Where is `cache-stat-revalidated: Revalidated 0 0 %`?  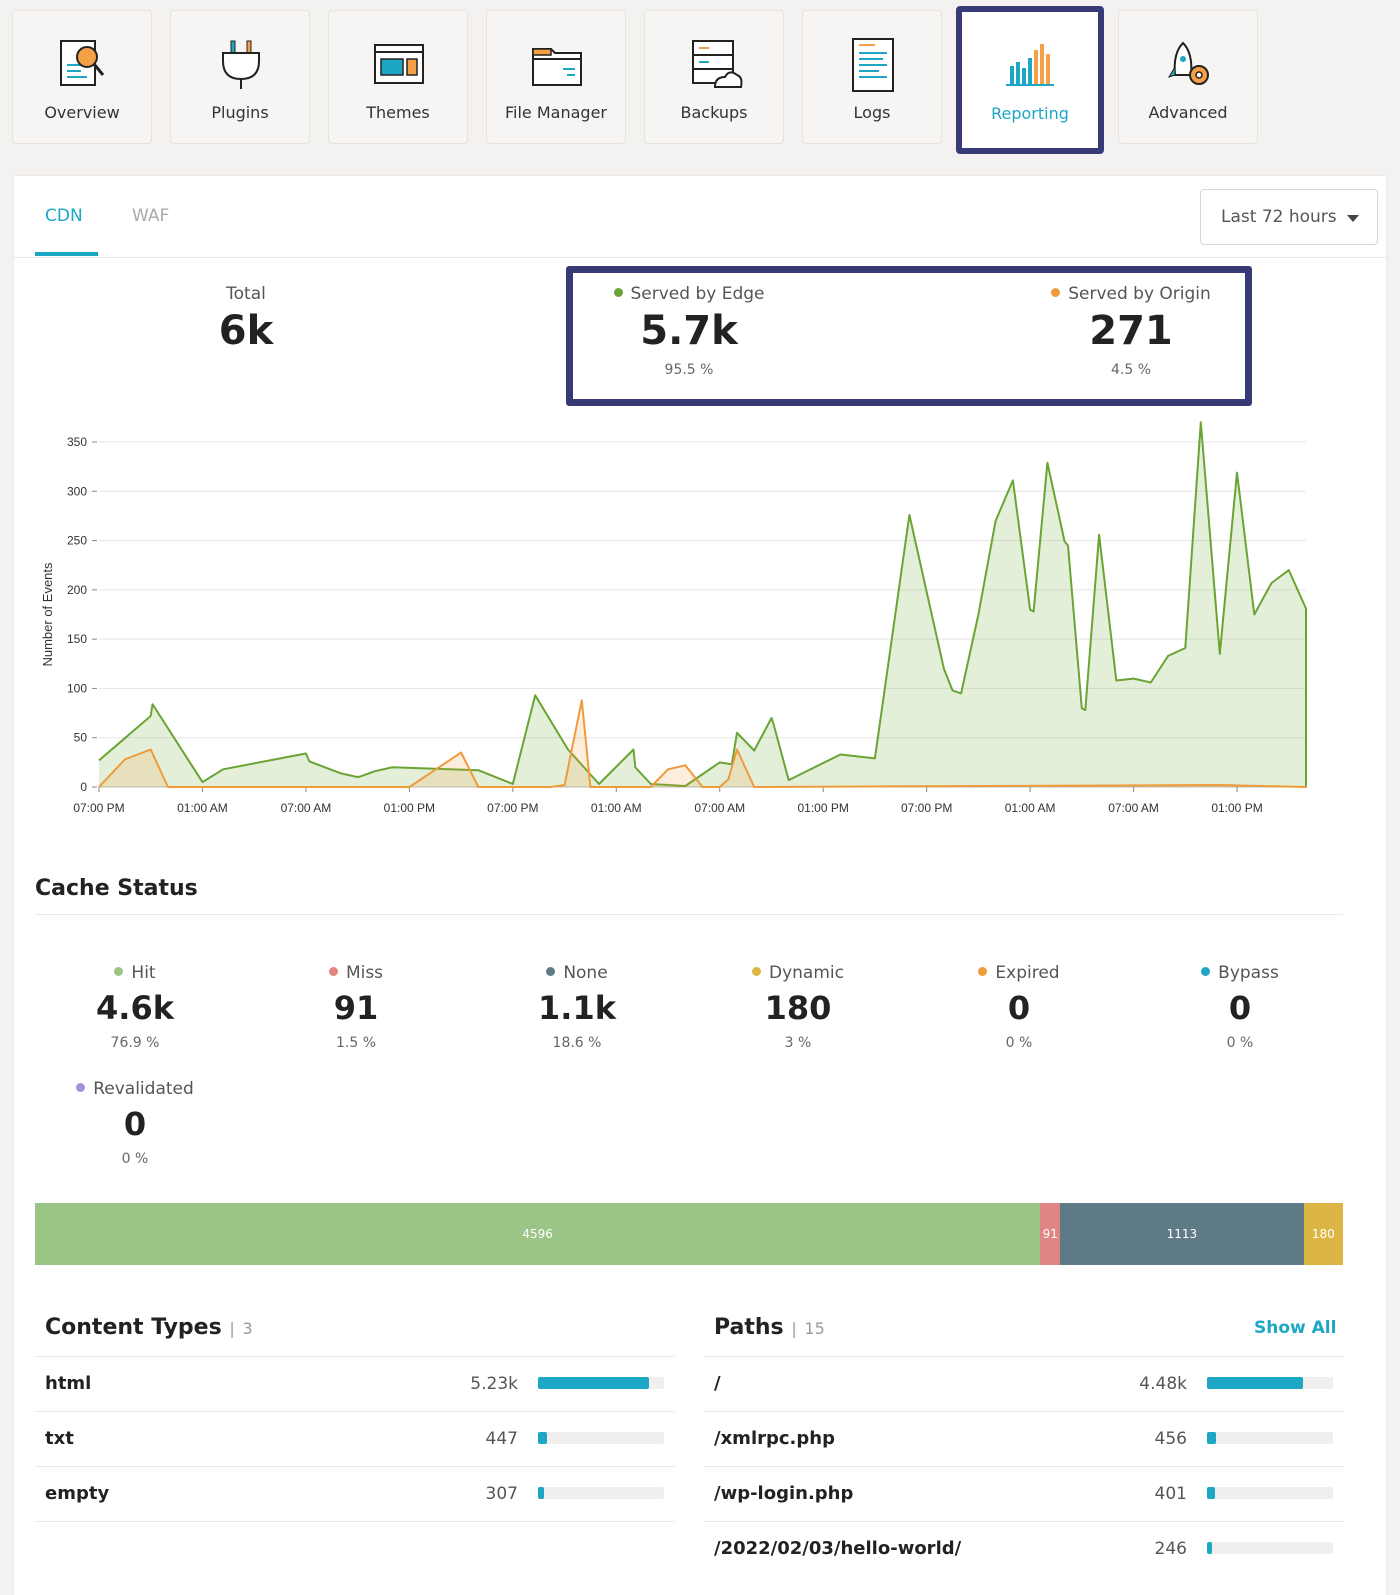
cache-stat-revalidated: Revalidated 0 0 % is located at coordinates (135, 1123).